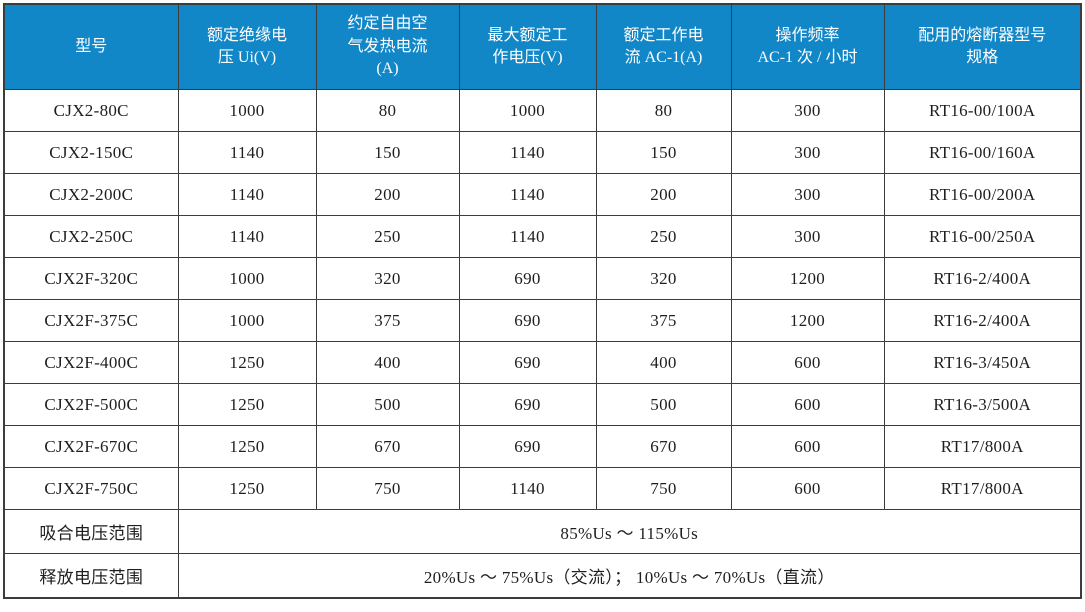 This screenshot has width=1085, height=612. I want to click on model-cell: CJX2F-750C, so click(91, 488).